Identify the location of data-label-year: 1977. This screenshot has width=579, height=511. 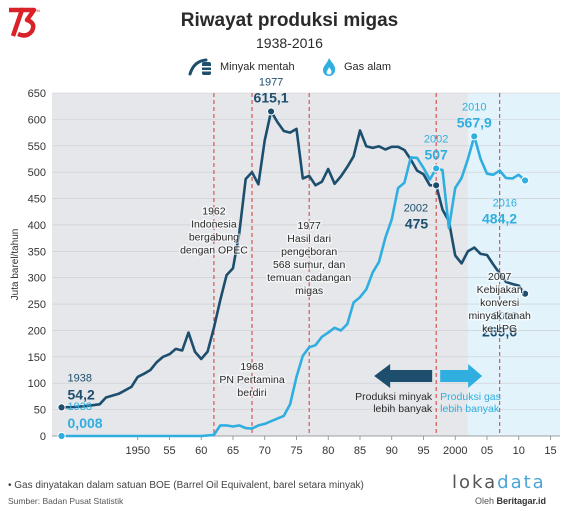
(271, 82).